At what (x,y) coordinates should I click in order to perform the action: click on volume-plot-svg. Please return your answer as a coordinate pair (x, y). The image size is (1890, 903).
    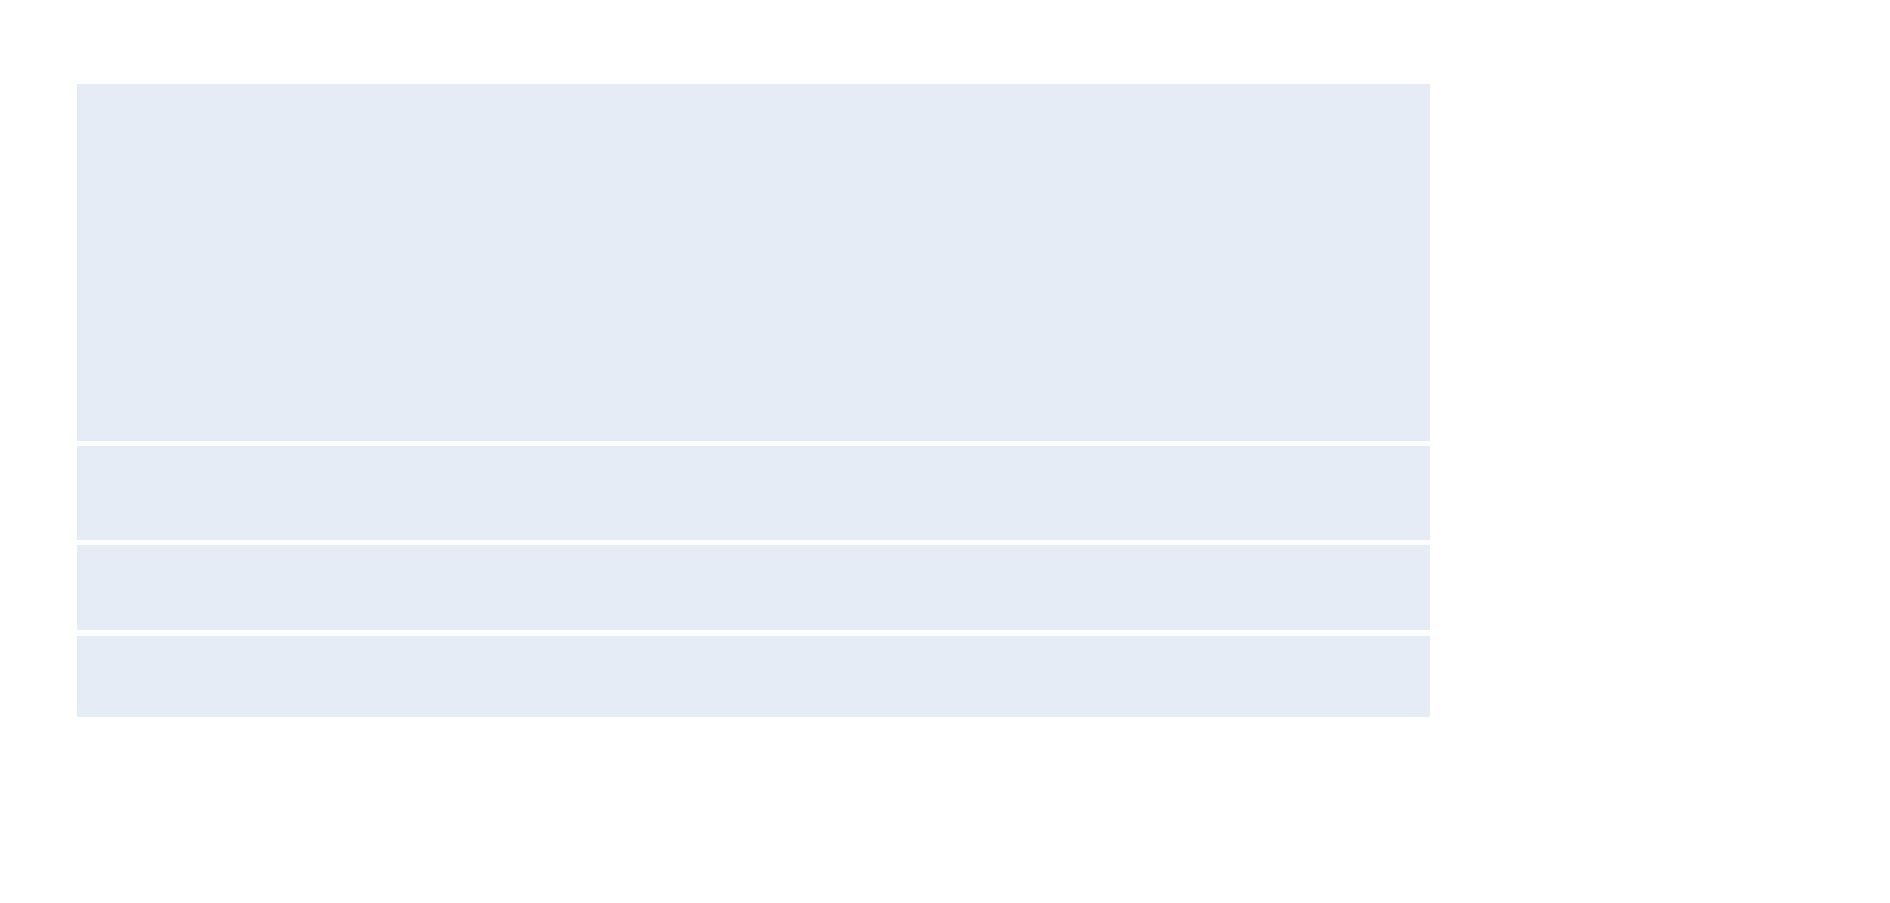
    Looking at the image, I should click on (753, 493).